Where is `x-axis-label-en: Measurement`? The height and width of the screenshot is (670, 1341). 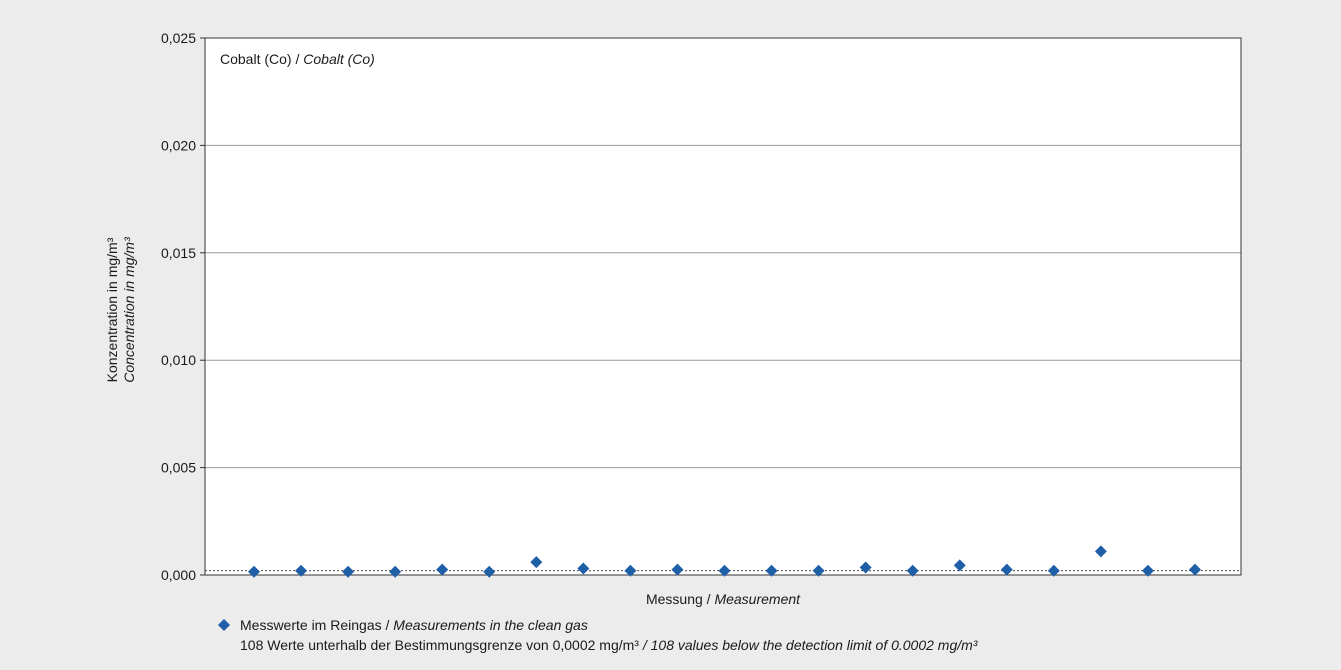
x-axis-label-en: Measurement is located at coordinates (757, 599).